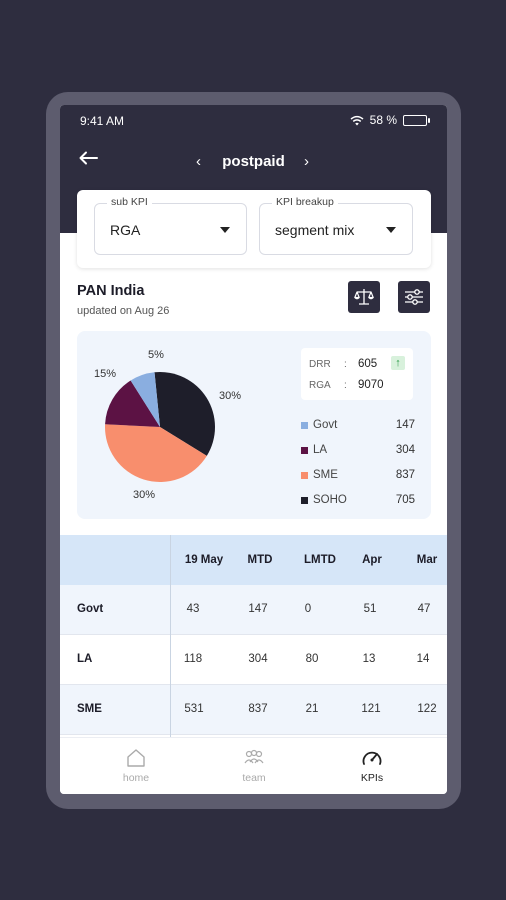 The image size is (506, 900). I want to click on table-cell: 47, so click(424, 609).